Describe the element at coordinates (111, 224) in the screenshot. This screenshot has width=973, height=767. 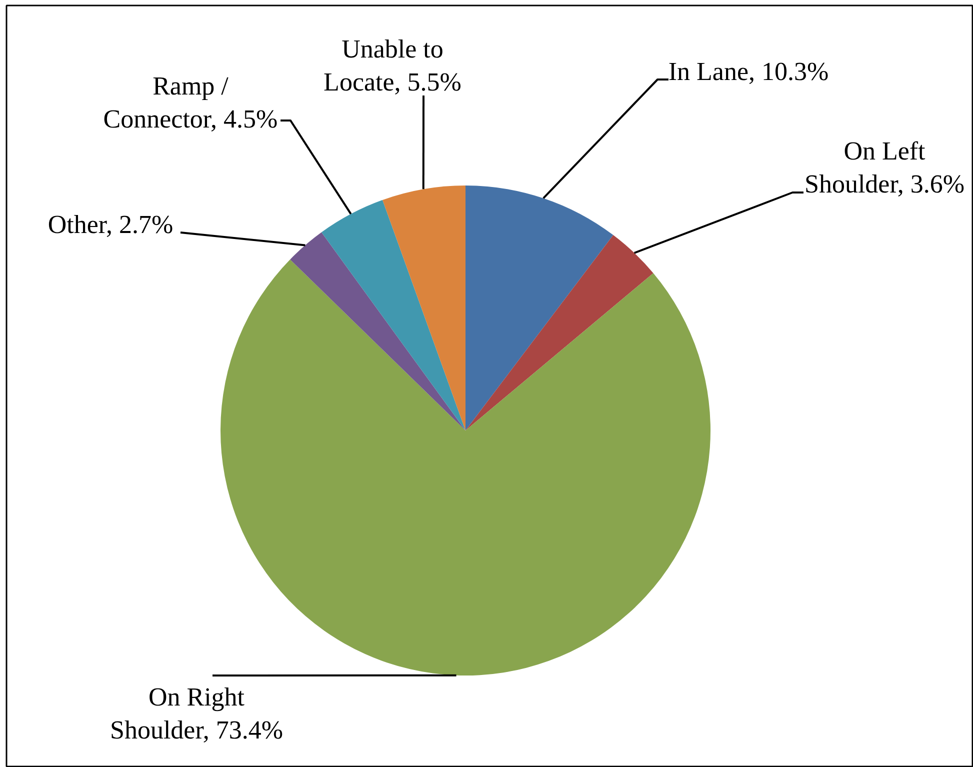
I see `slice-label: Other, 2.7%` at that location.